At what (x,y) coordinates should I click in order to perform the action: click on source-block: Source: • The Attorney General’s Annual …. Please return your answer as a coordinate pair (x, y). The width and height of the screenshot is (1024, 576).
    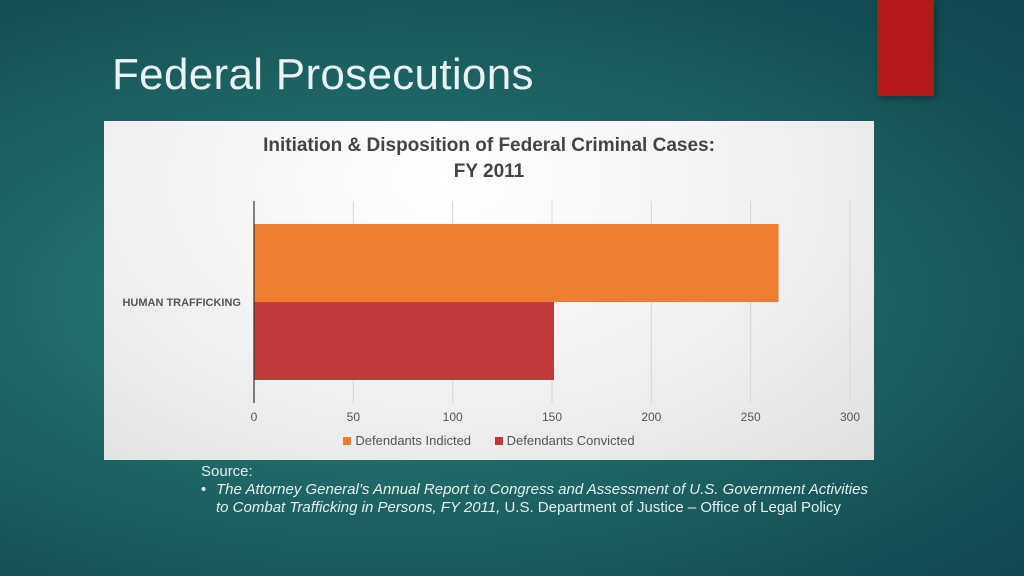
    Looking at the image, I should click on (541, 490).